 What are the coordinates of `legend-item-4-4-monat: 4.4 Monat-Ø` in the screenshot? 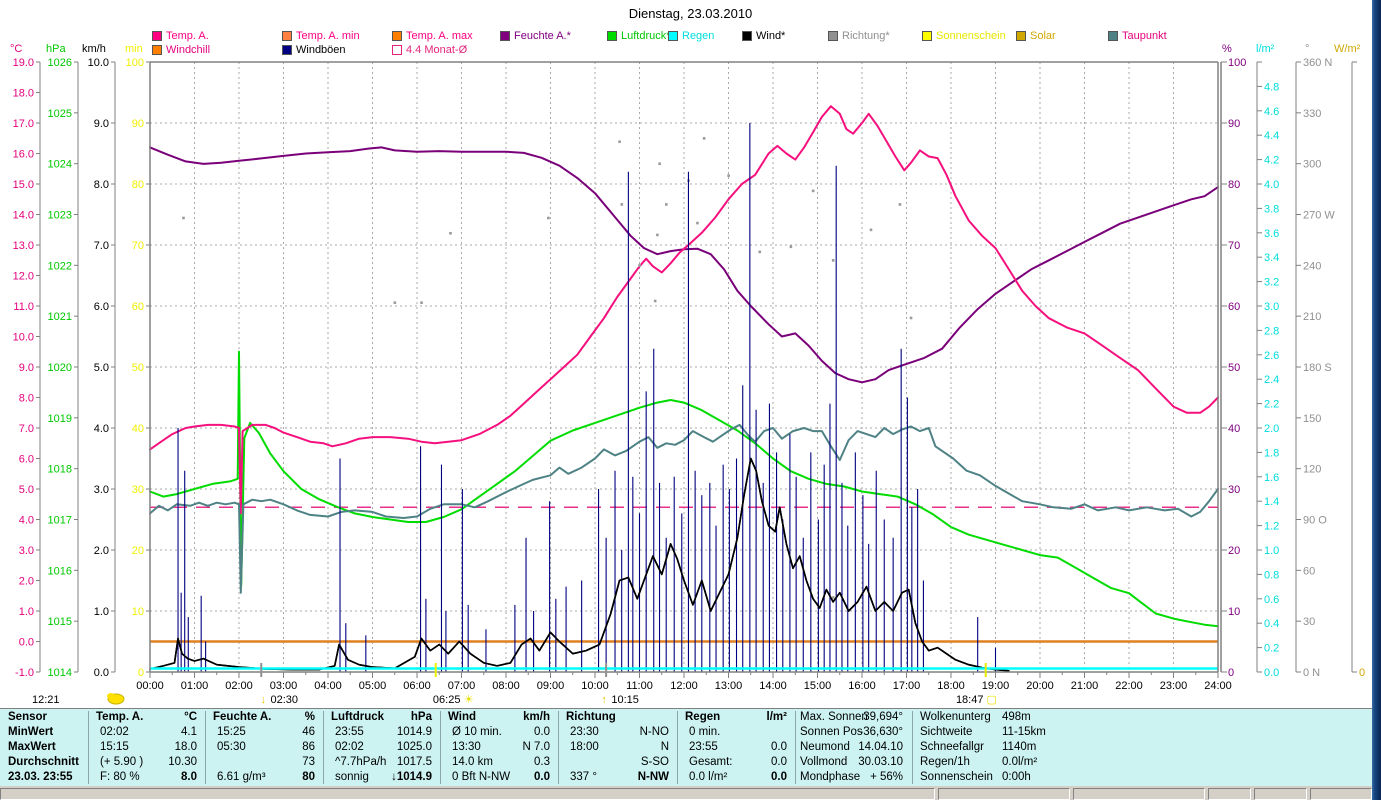 It's located at (429, 50).